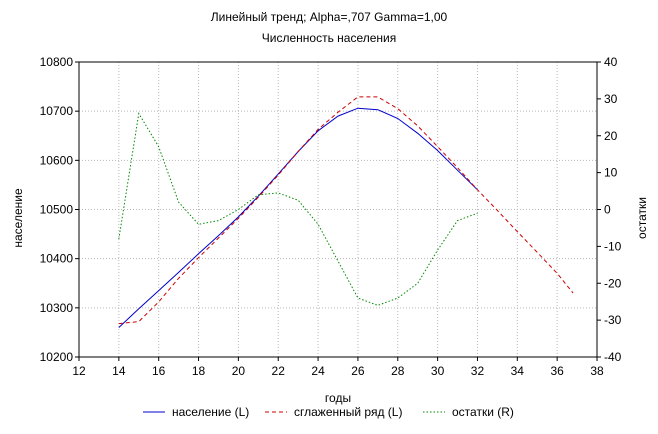  I want to click on x-tick-label: 22, so click(279, 371).